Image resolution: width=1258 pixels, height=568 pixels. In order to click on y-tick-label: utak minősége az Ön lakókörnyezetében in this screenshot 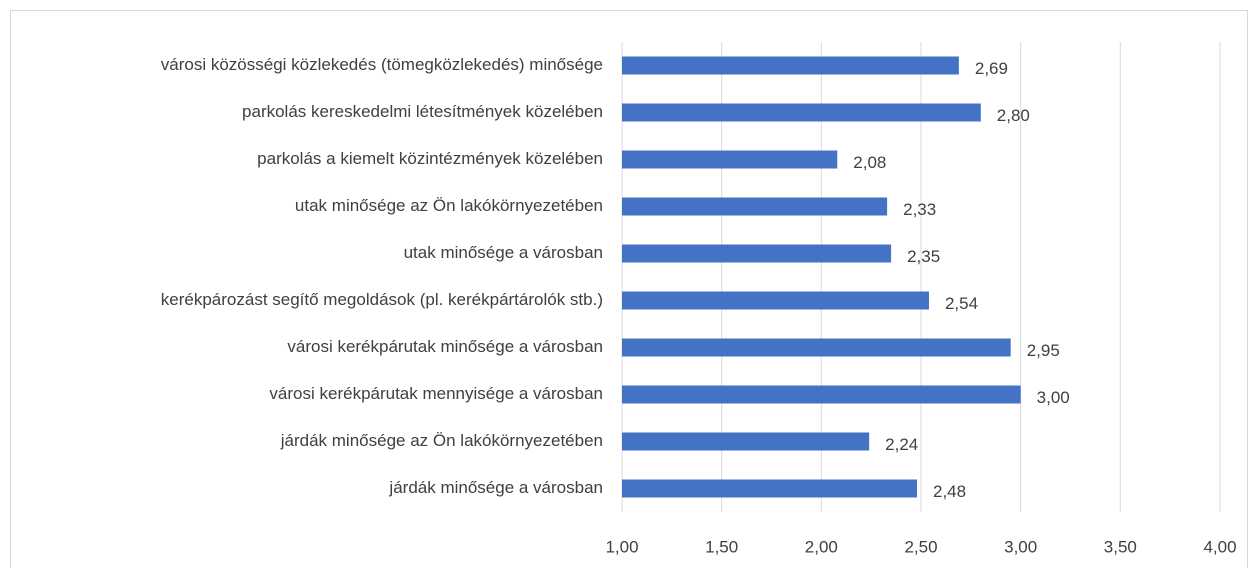, I will do `click(449, 205)`.